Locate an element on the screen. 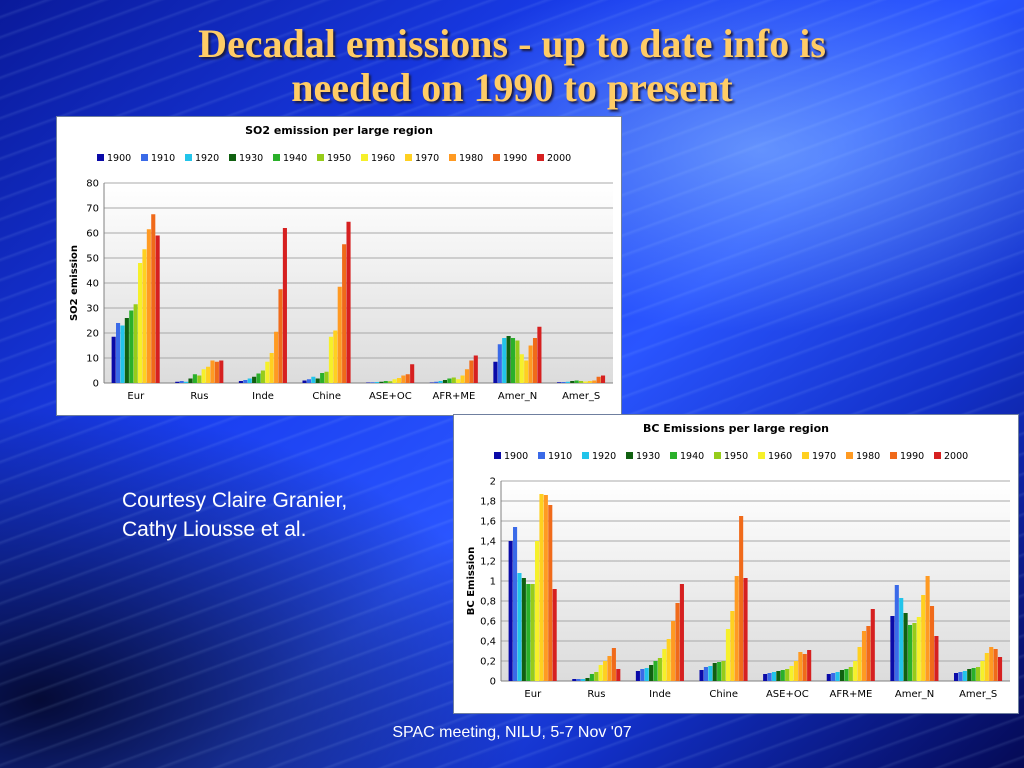  bar-Amer_S-1980 is located at coordinates (594, 381).